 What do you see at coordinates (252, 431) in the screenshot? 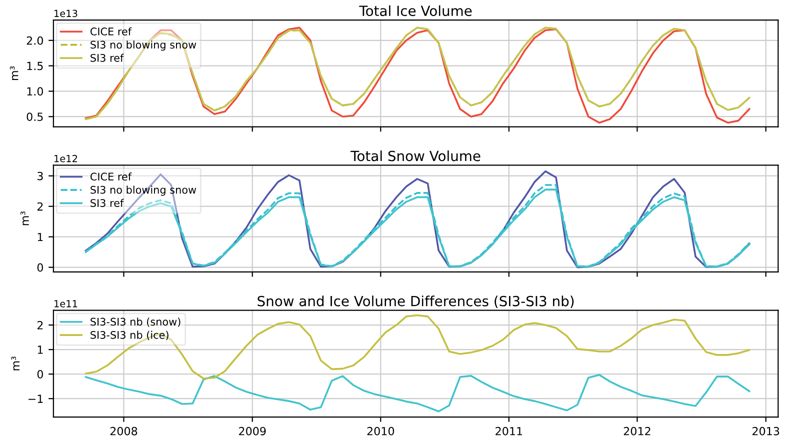
I see `x-tick-label: 2009` at bounding box center [252, 431].